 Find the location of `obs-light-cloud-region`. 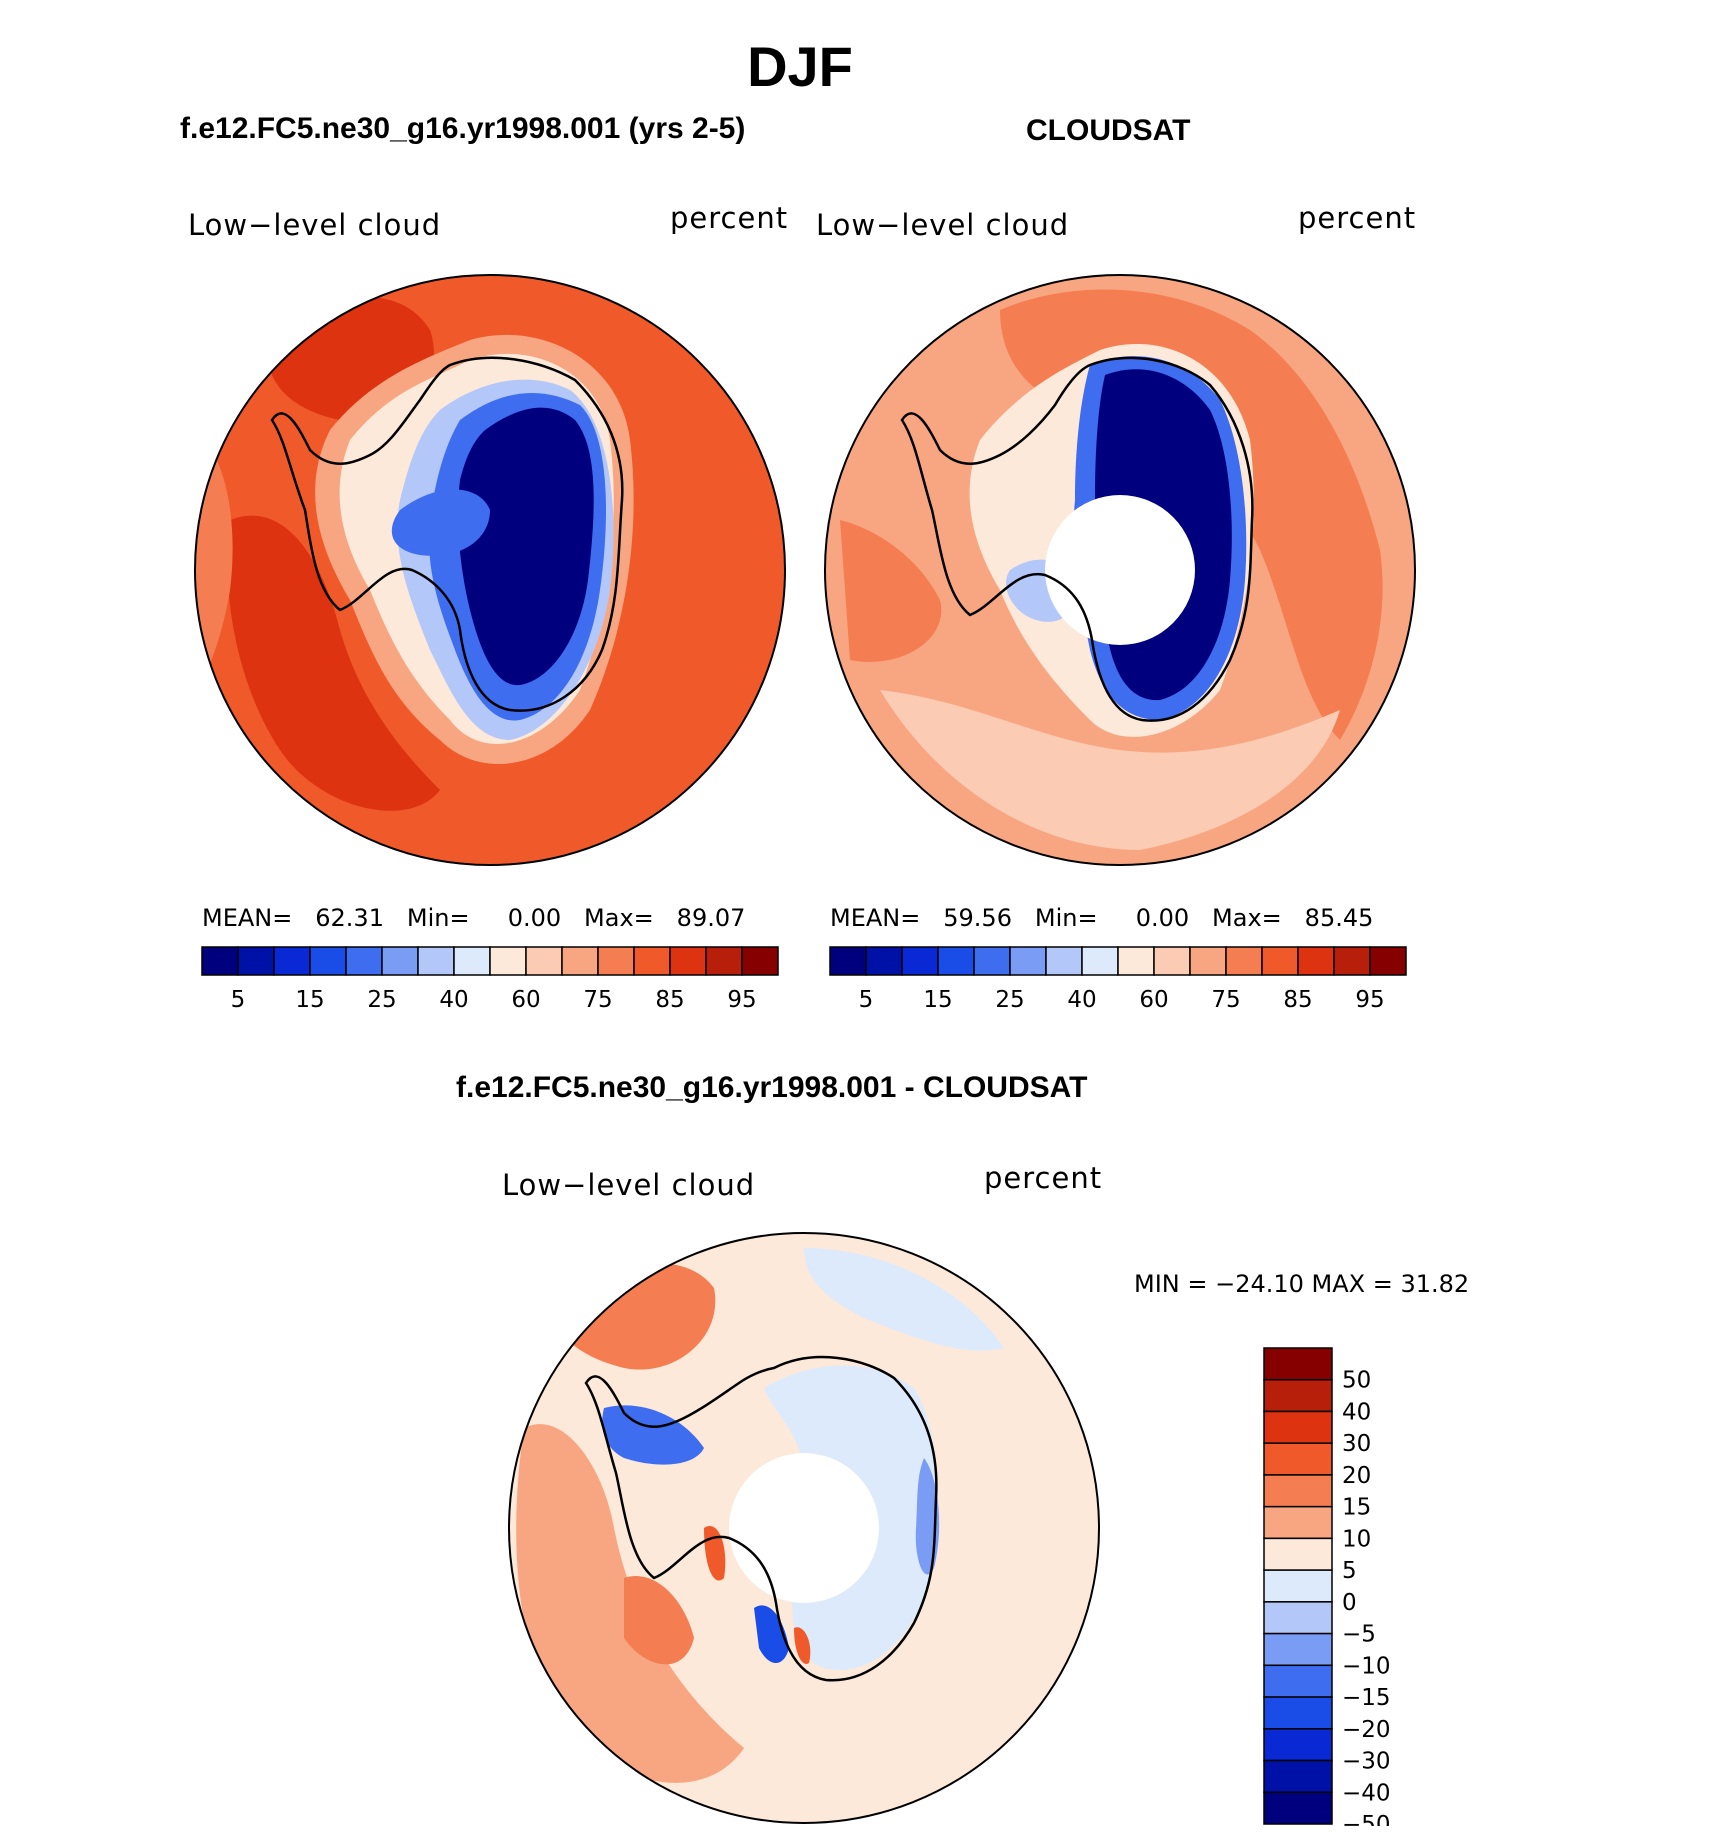

obs-light-cloud-region is located at coordinates (1110, 770).